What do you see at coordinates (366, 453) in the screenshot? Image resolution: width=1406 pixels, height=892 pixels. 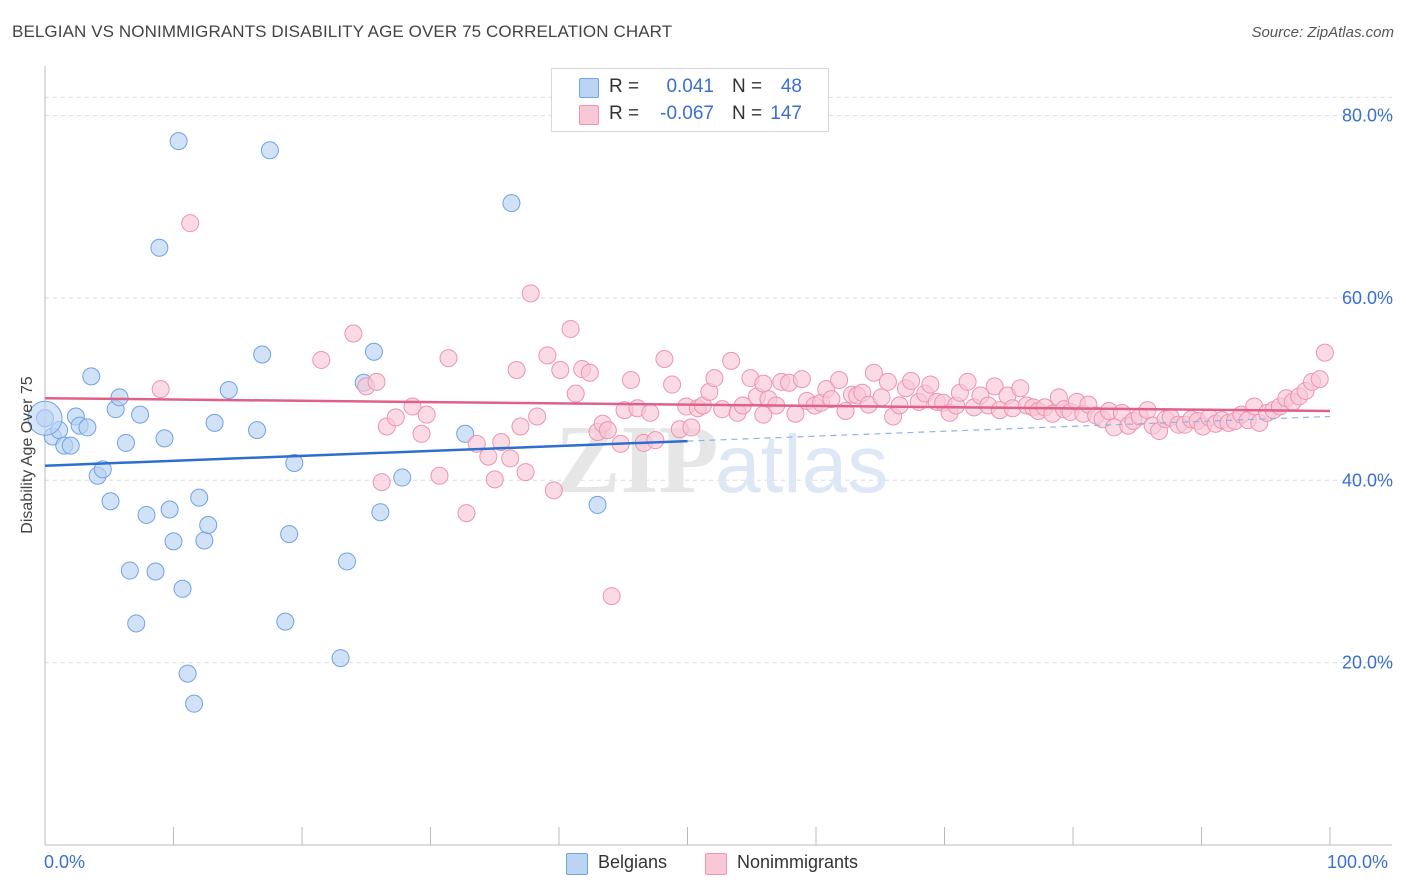 I see `trend-line-belgians` at bounding box center [366, 453].